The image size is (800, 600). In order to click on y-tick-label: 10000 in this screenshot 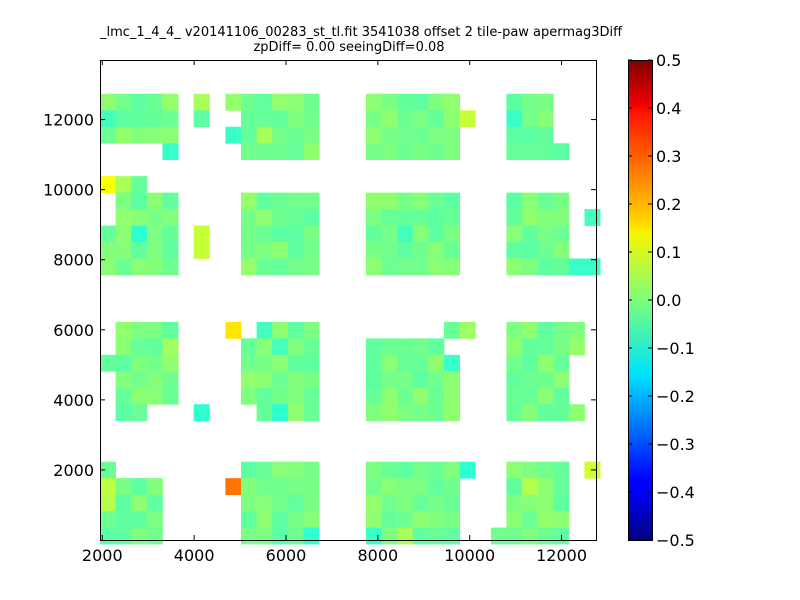, I will do `click(68, 190)`.